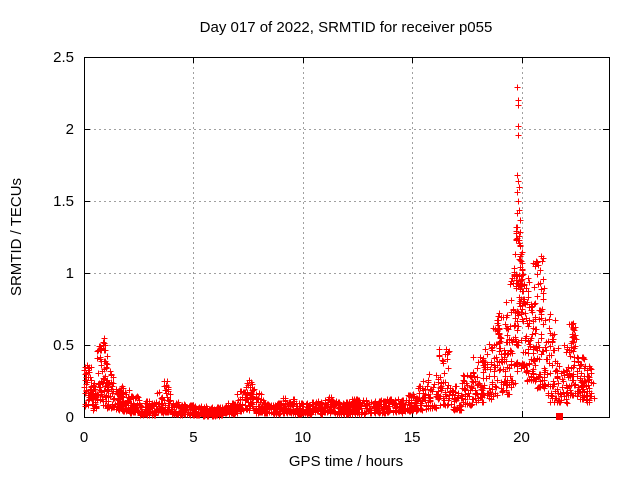 The width and height of the screenshot is (640, 480). Describe the element at coordinates (63, 201) in the screenshot. I see `y-tick-label: 1.5` at that location.